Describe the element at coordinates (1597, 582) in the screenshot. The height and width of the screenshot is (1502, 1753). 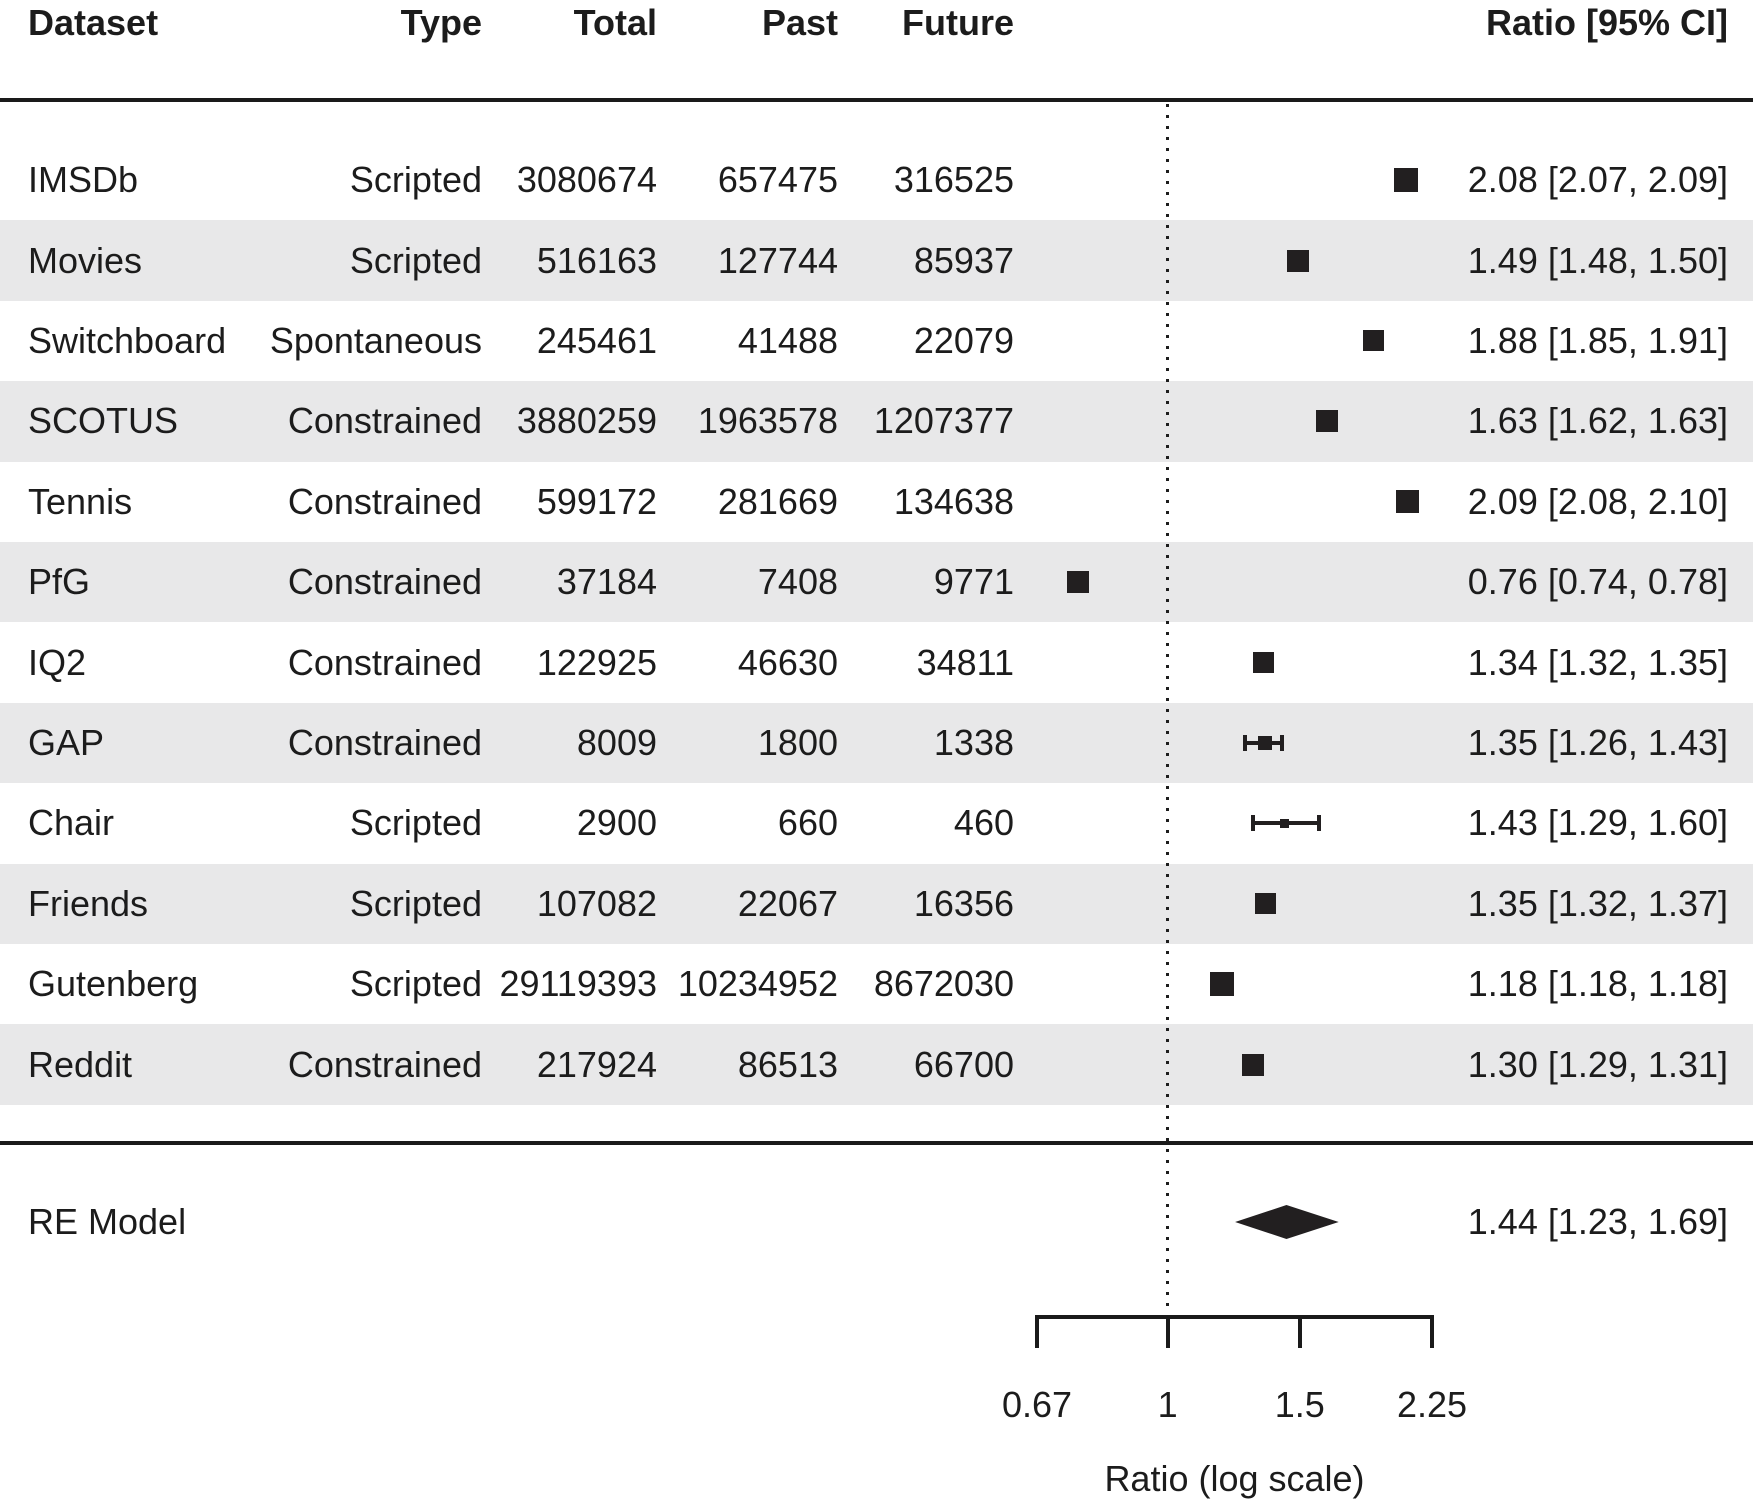
I see `ratio-ci-value: 0.76 [0.74, 0.78]` at that location.